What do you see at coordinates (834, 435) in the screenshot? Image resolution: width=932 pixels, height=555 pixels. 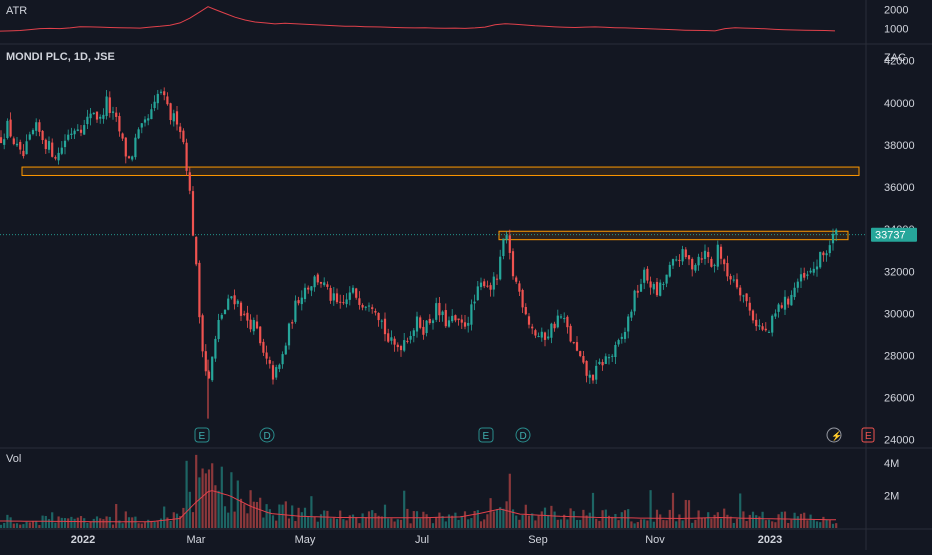 I see `flash-marker` at bounding box center [834, 435].